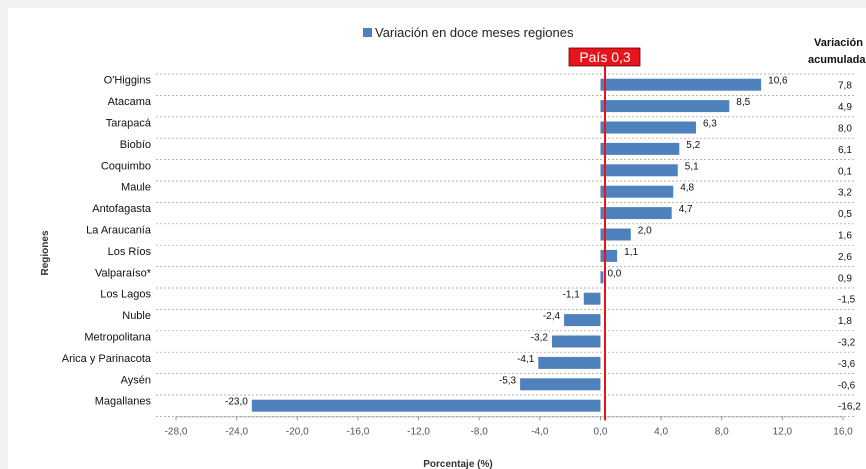  Describe the element at coordinates (367, 32) in the screenshot. I see `legend-swatch` at that location.